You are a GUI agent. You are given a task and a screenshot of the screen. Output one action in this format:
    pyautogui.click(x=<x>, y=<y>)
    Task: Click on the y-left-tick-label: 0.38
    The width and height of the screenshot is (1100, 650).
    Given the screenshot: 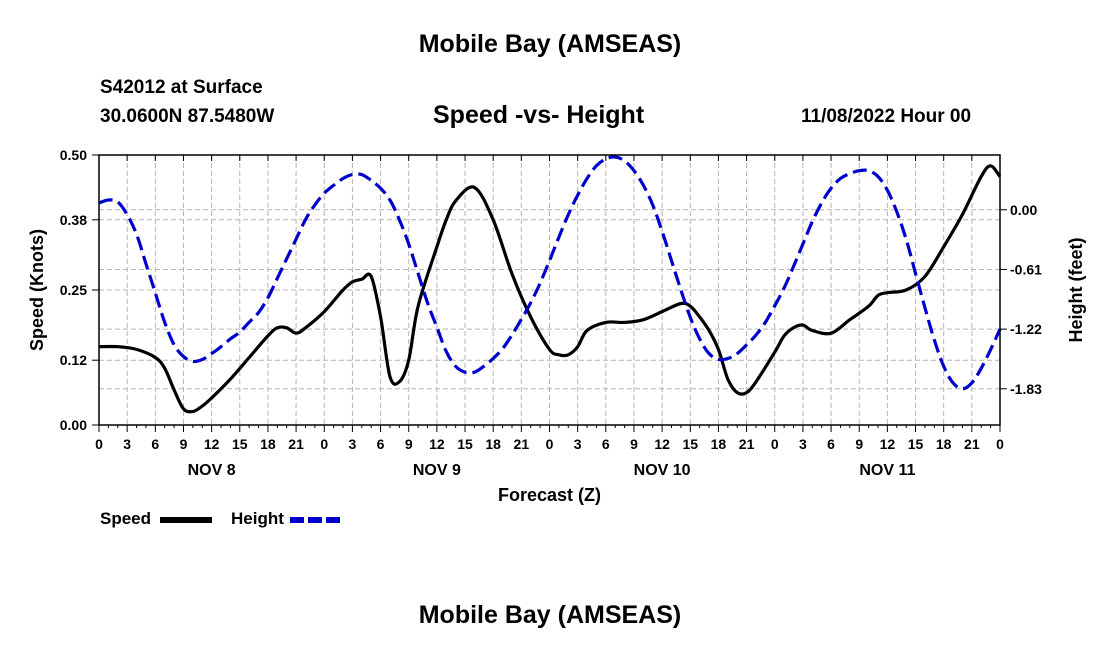 What is the action you would take?
    pyautogui.click(x=73, y=220)
    